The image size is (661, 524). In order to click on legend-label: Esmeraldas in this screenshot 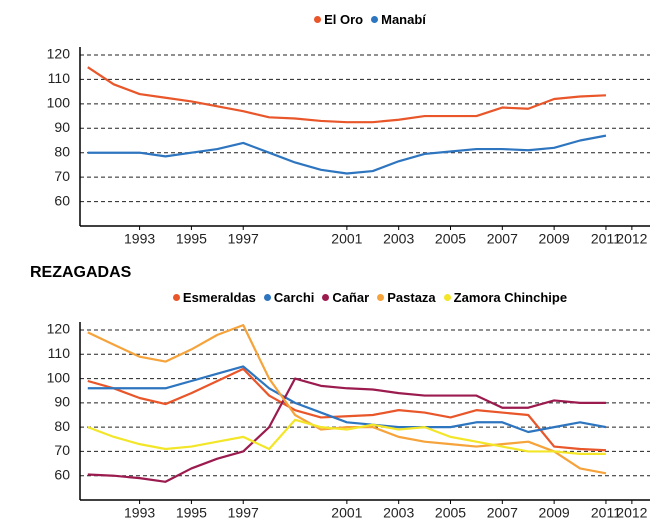, I will do `click(219, 297)`.